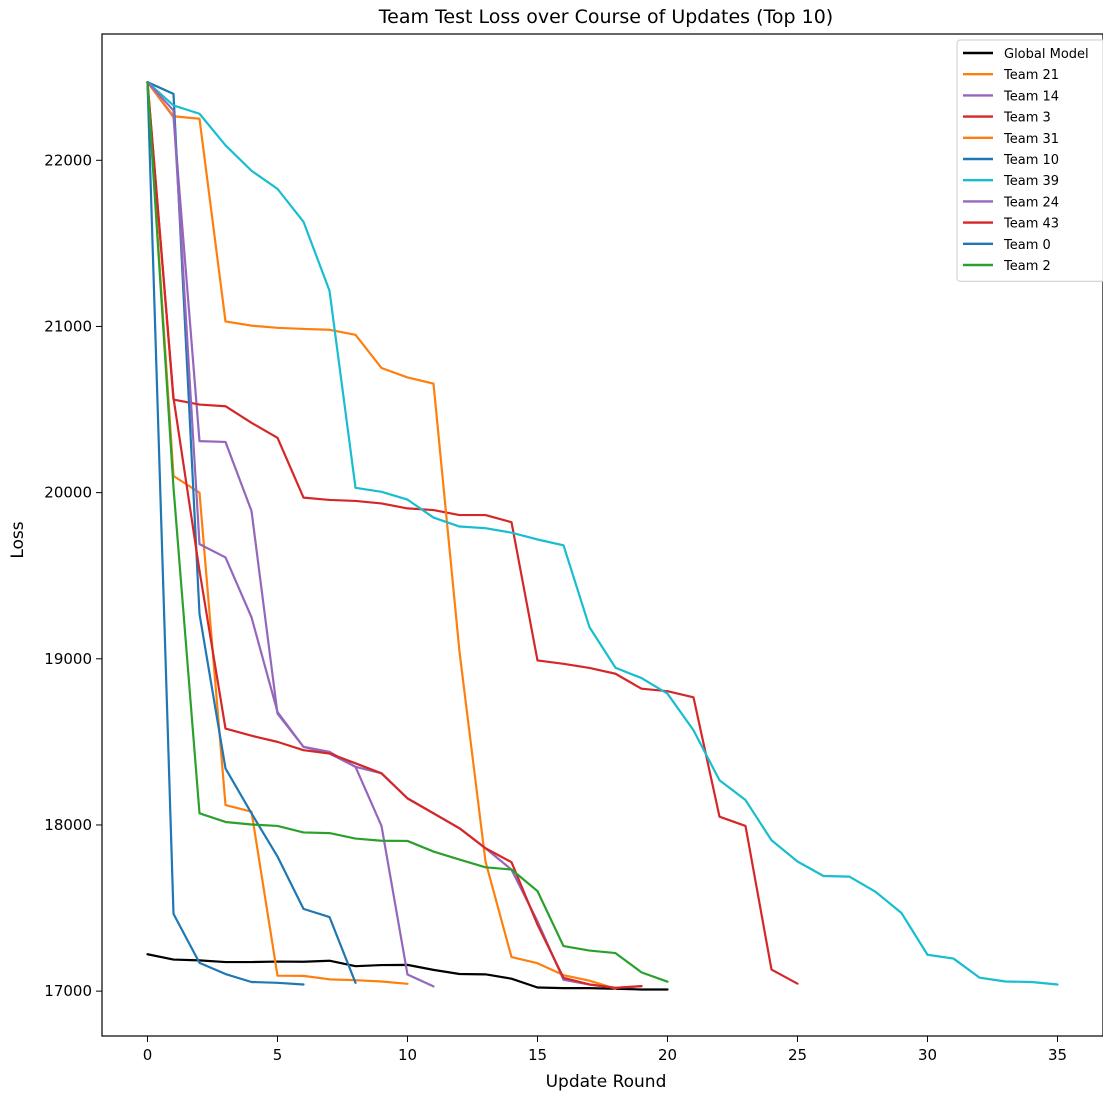  I want to click on legend-label: Team 0, so click(1027, 245).